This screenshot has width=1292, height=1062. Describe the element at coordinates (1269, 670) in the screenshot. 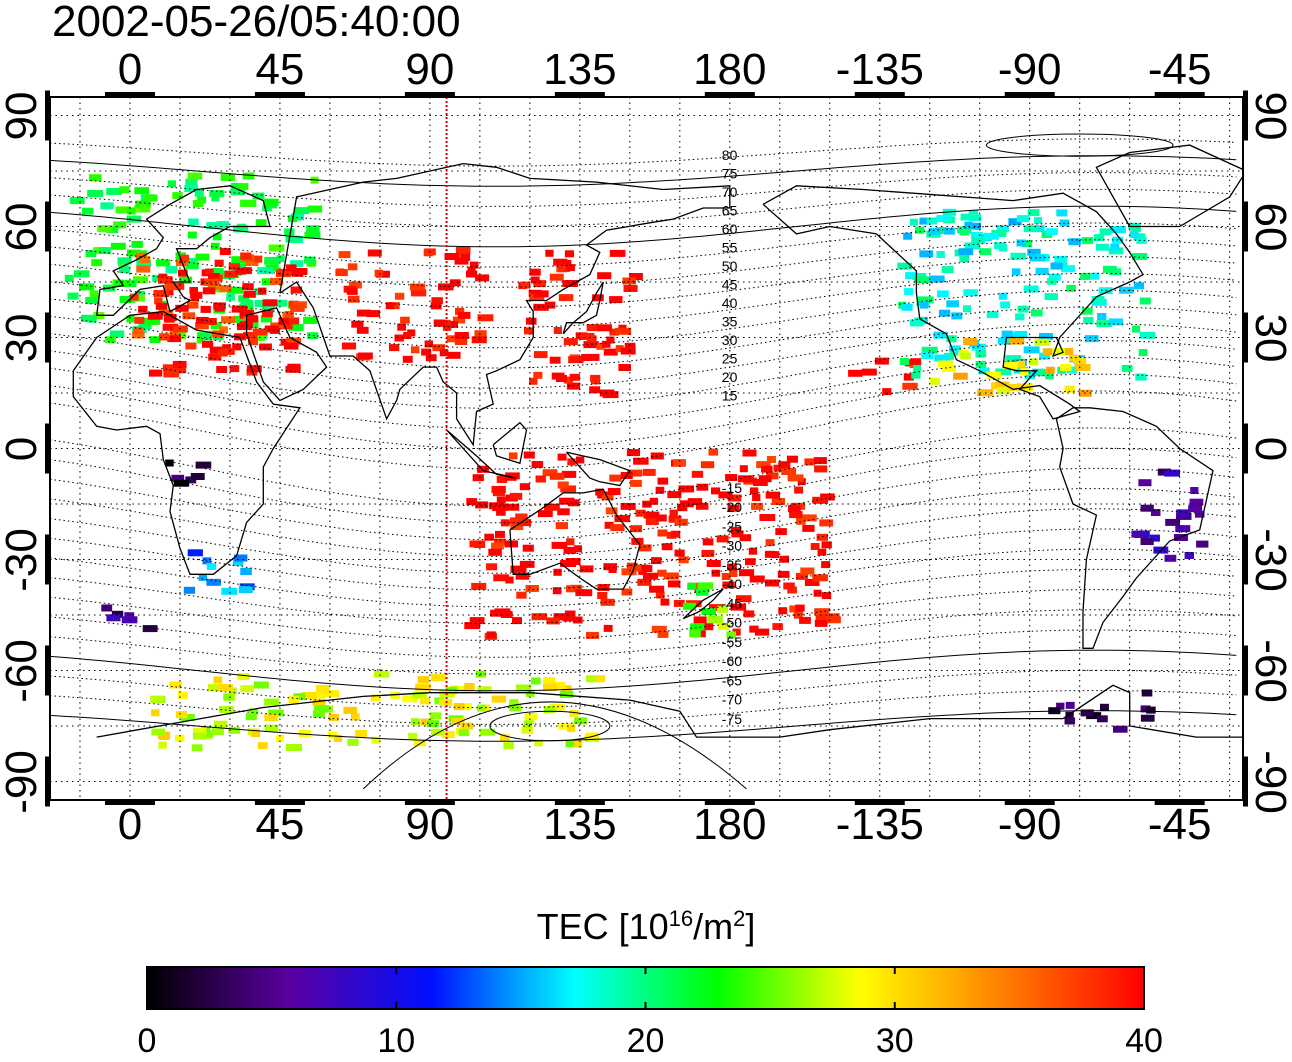

I see `lat-tick-label-right: -60` at that location.